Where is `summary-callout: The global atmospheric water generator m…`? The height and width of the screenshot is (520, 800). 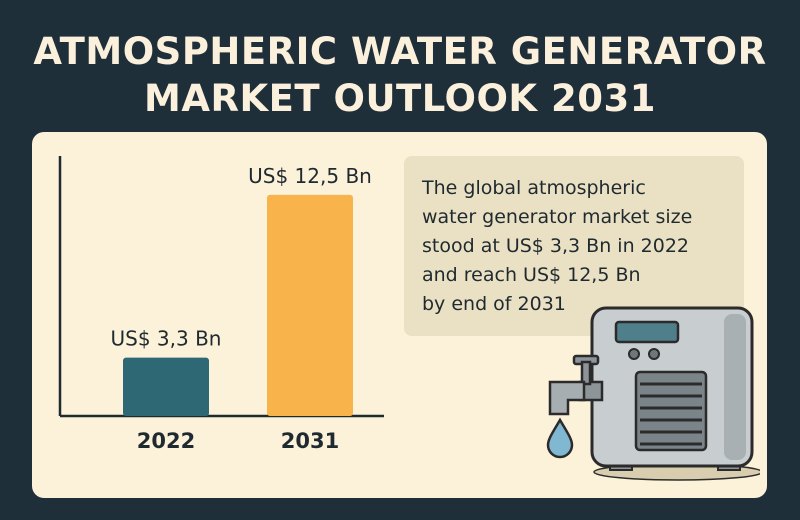 summary-callout: The global atmospheric water generator m… is located at coordinates (574, 246).